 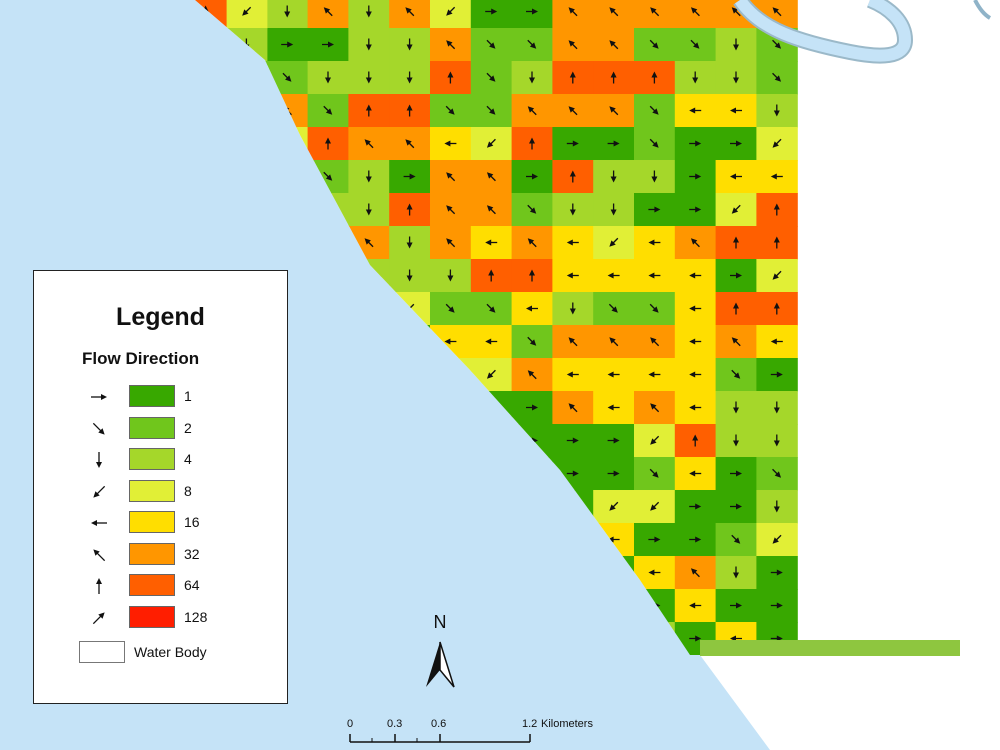 I want to click on legend-value: 8, so click(x=188, y=490).